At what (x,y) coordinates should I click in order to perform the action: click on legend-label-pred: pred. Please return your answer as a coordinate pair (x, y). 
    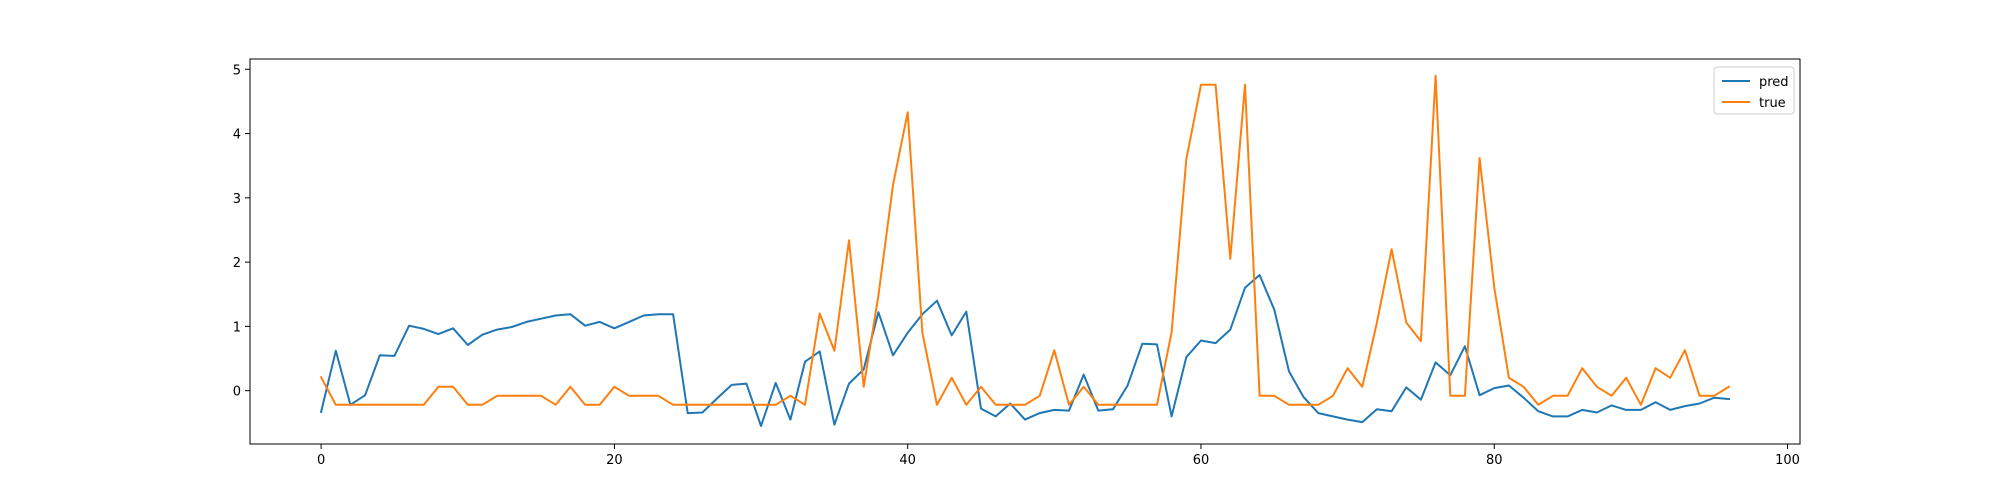
    Looking at the image, I should click on (1774, 82).